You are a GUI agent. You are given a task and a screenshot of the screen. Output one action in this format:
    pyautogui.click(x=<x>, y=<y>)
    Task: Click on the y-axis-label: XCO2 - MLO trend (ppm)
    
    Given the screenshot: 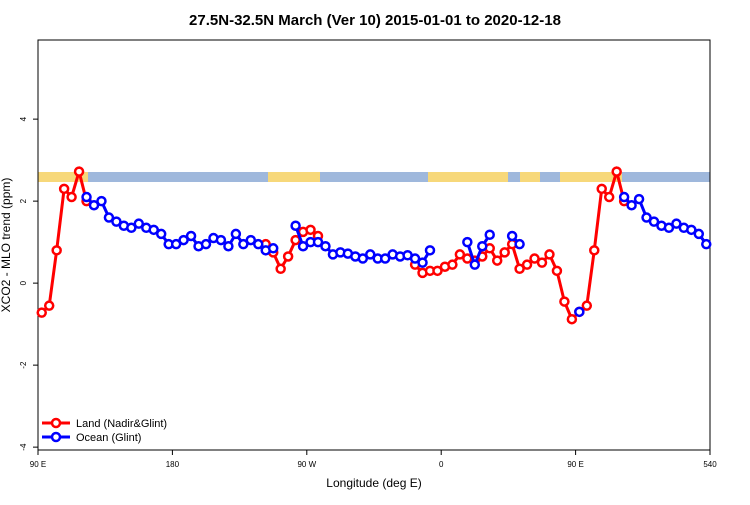 What is the action you would take?
    pyautogui.click(x=6, y=245)
    